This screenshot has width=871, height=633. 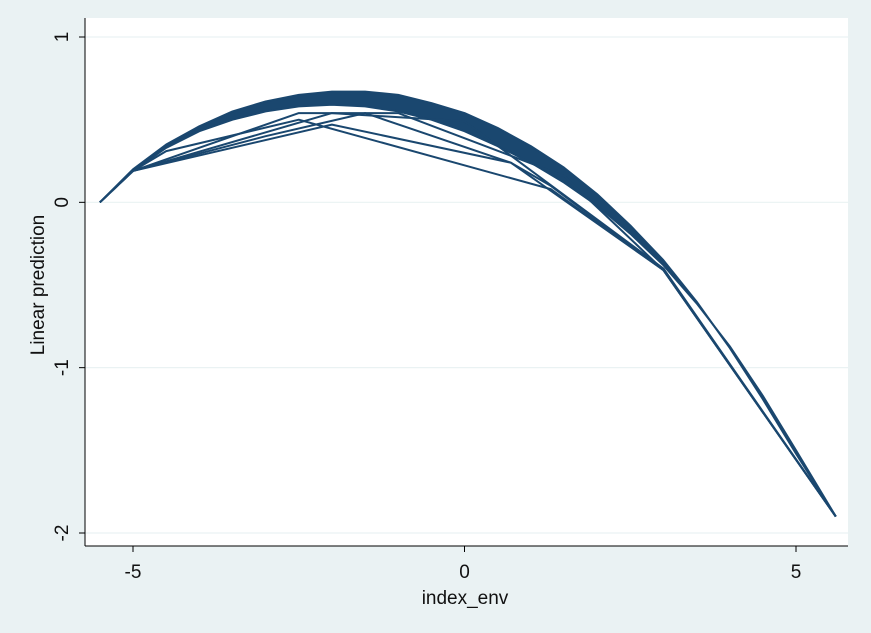 I want to click on x-axis-title: index_env, so click(x=465, y=598).